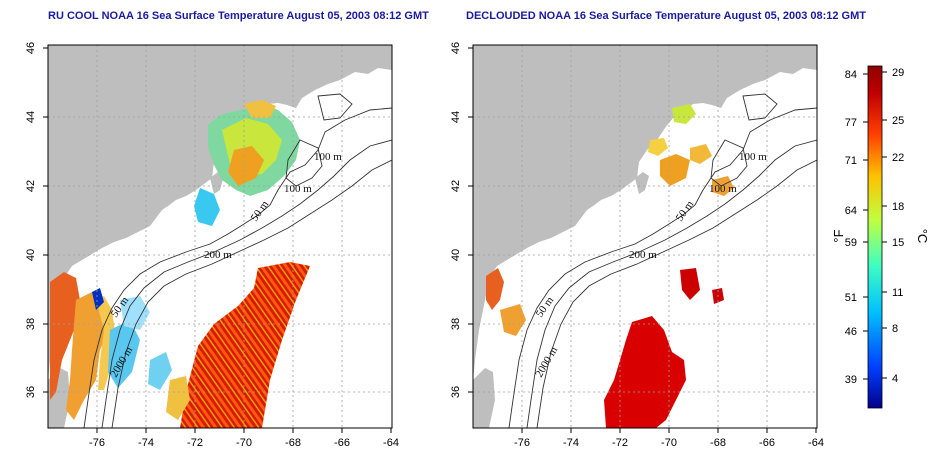  Describe the element at coordinates (851, 75) in the screenshot. I see `fahrenheit-tick-label: 84` at that location.